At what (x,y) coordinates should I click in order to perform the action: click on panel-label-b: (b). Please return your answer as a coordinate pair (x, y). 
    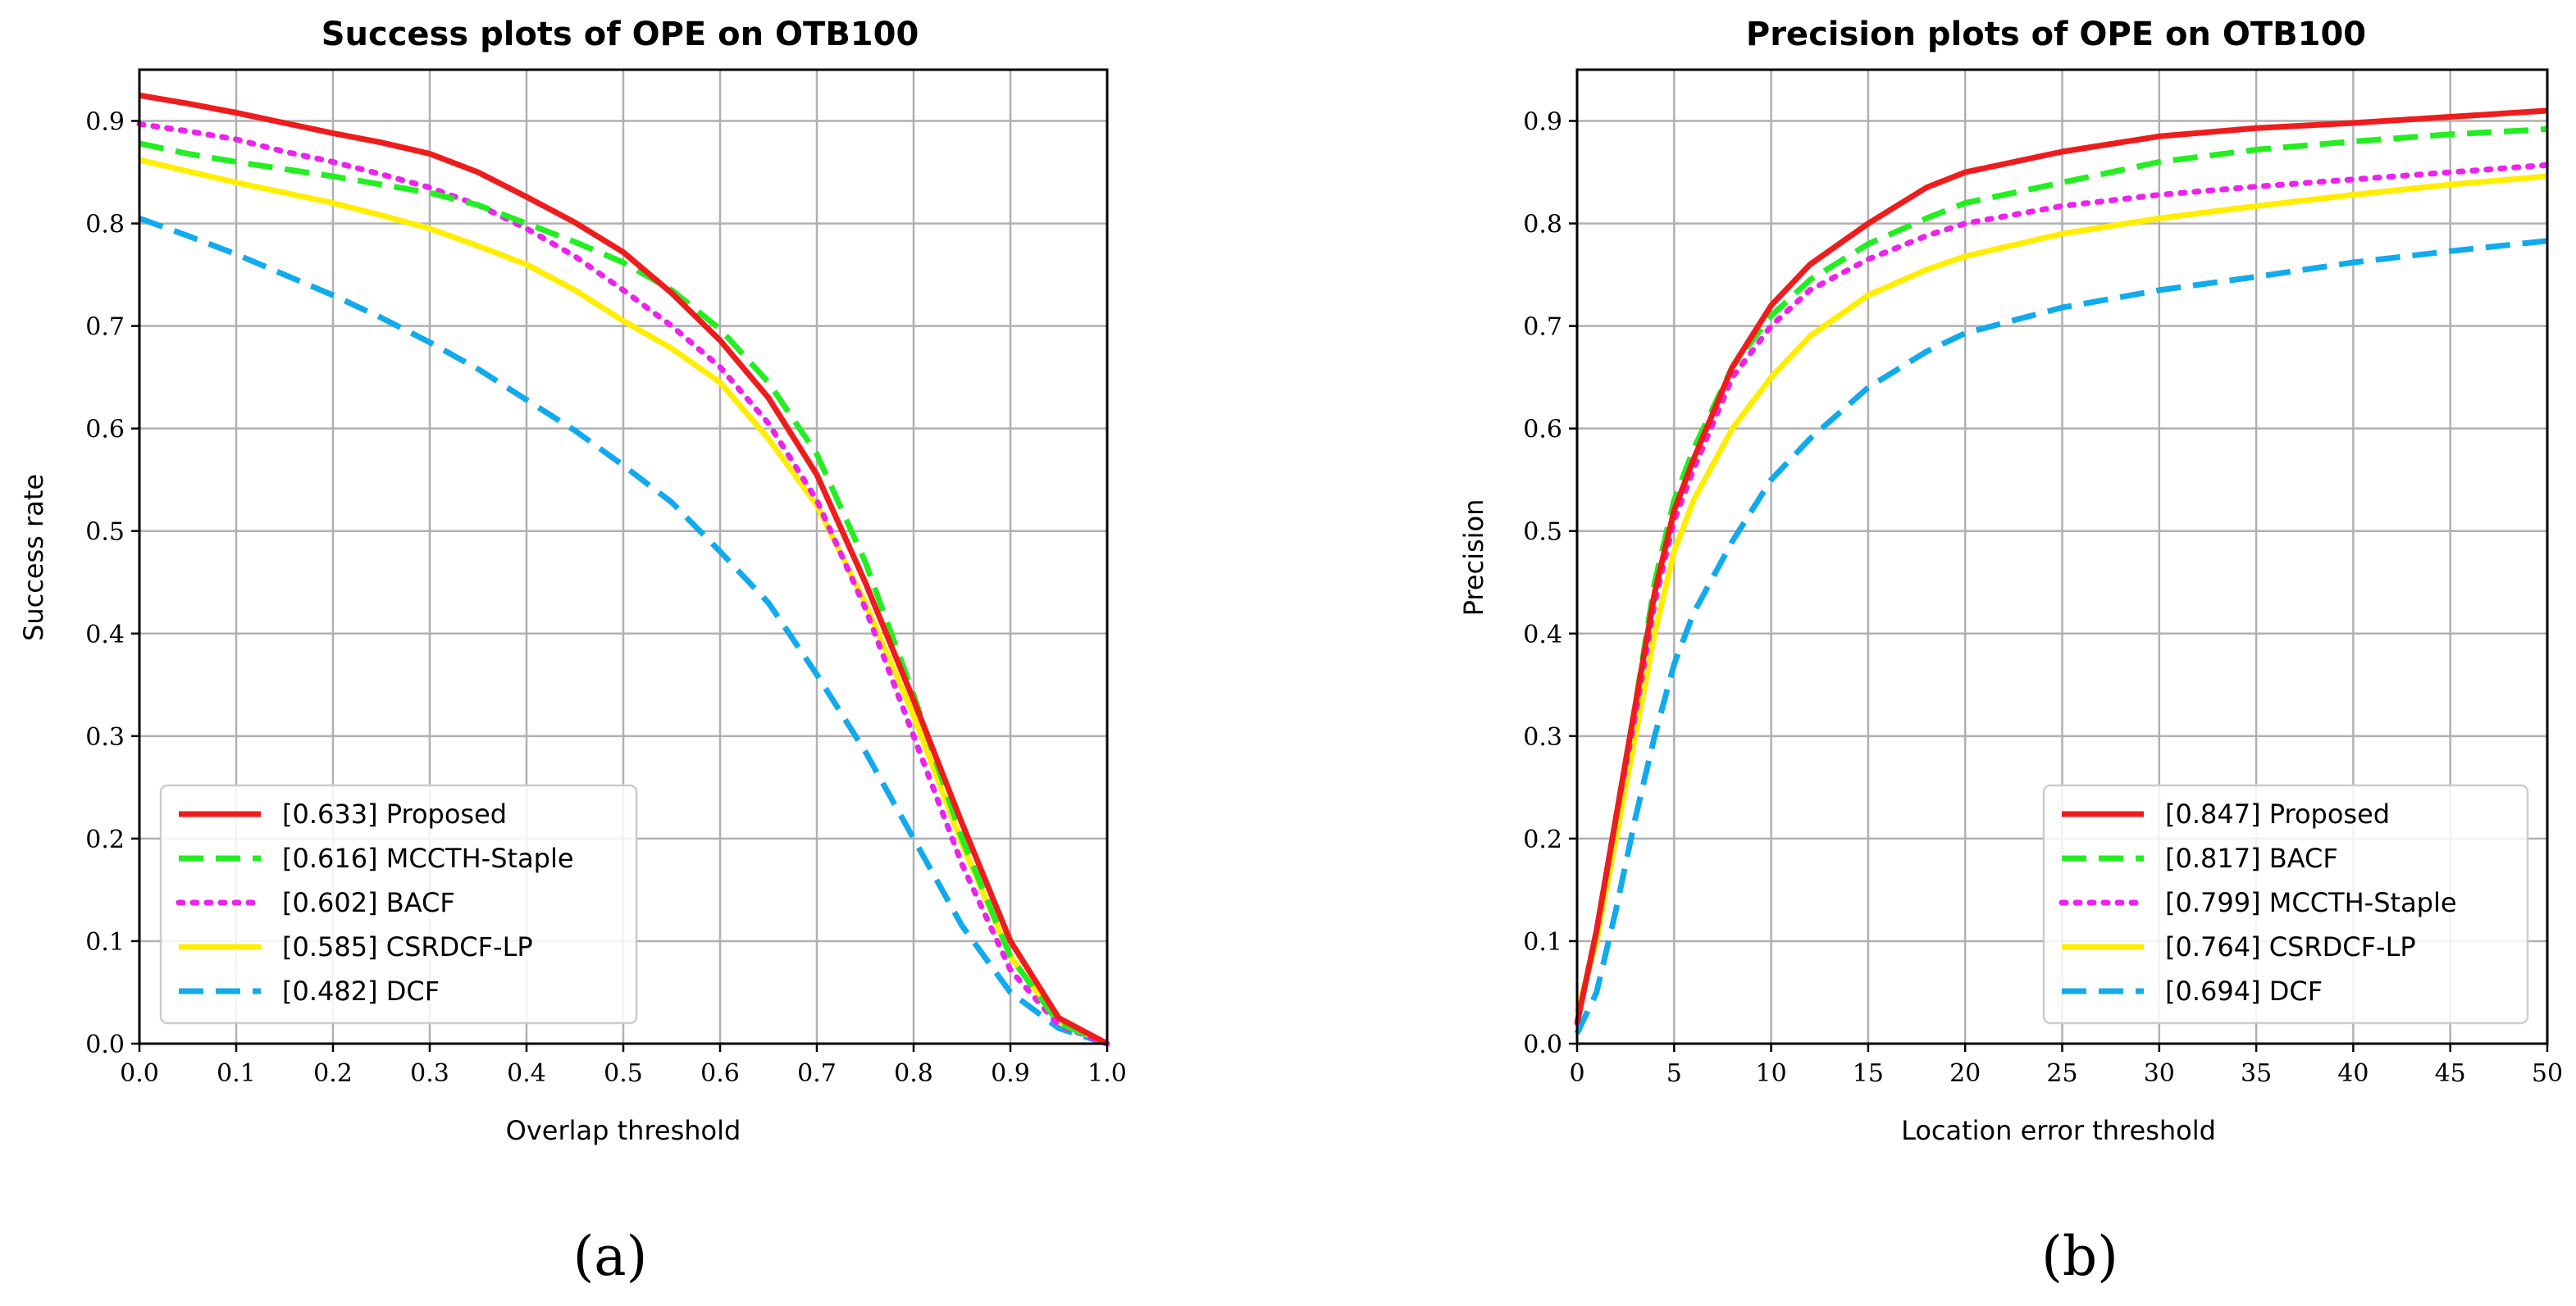
    Looking at the image, I should click on (2079, 1257).